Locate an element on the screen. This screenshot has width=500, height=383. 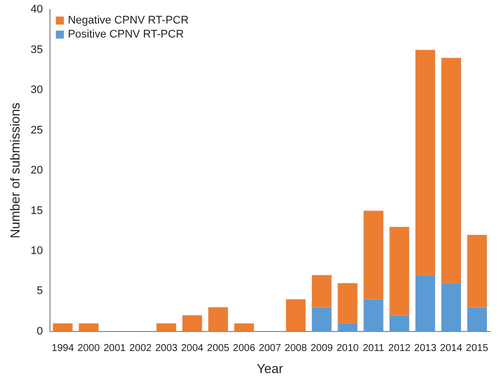
x-tick-label: 2007 is located at coordinates (270, 348).